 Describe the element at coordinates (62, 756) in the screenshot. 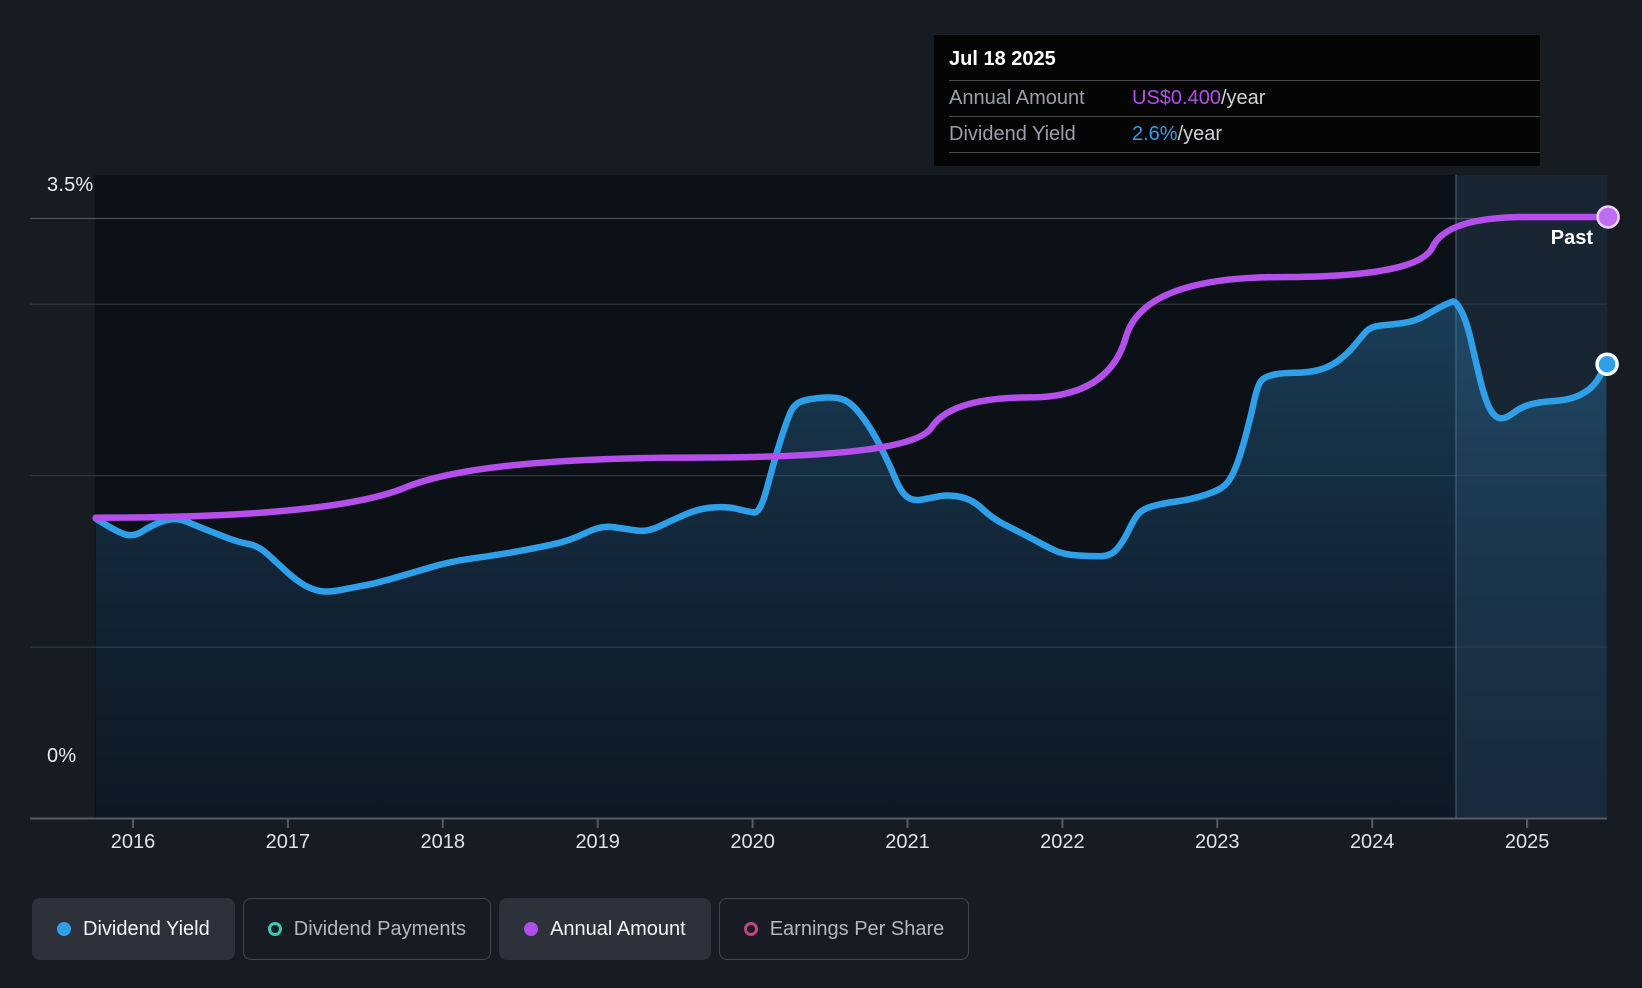

I see `y-axis-zero-label: 0%` at that location.